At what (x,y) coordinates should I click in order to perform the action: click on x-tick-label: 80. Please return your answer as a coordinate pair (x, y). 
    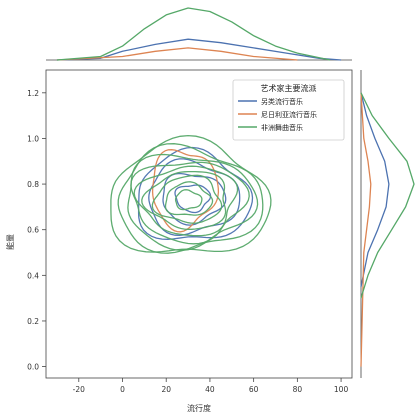
    Looking at the image, I should click on (298, 389).